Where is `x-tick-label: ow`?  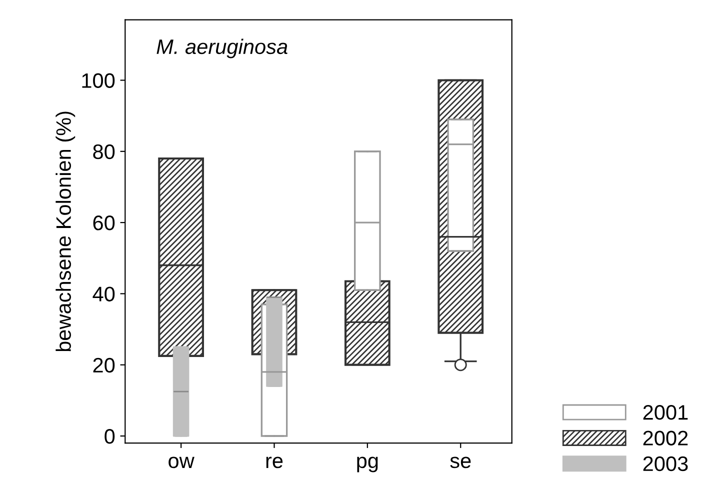
x-tick-label: ow is located at coordinates (181, 462).